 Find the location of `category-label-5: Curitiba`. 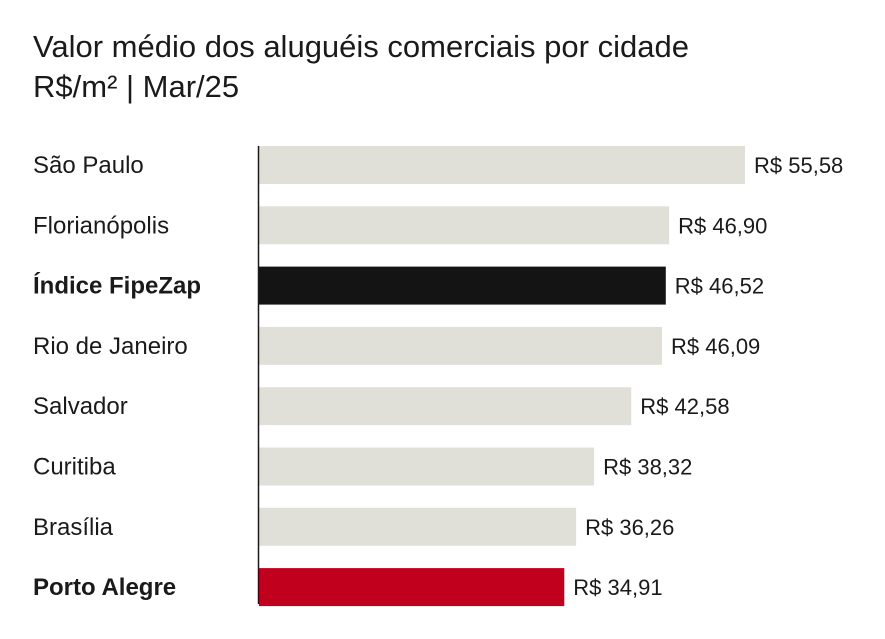

category-label-5: Curitiba is located at coordinates (74, 467).